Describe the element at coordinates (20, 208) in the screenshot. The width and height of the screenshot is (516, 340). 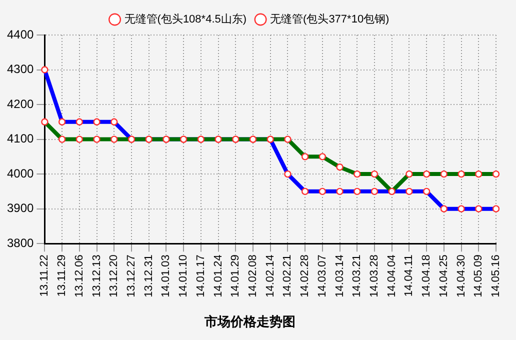
I see `y-tick-label: 3900` at that location.